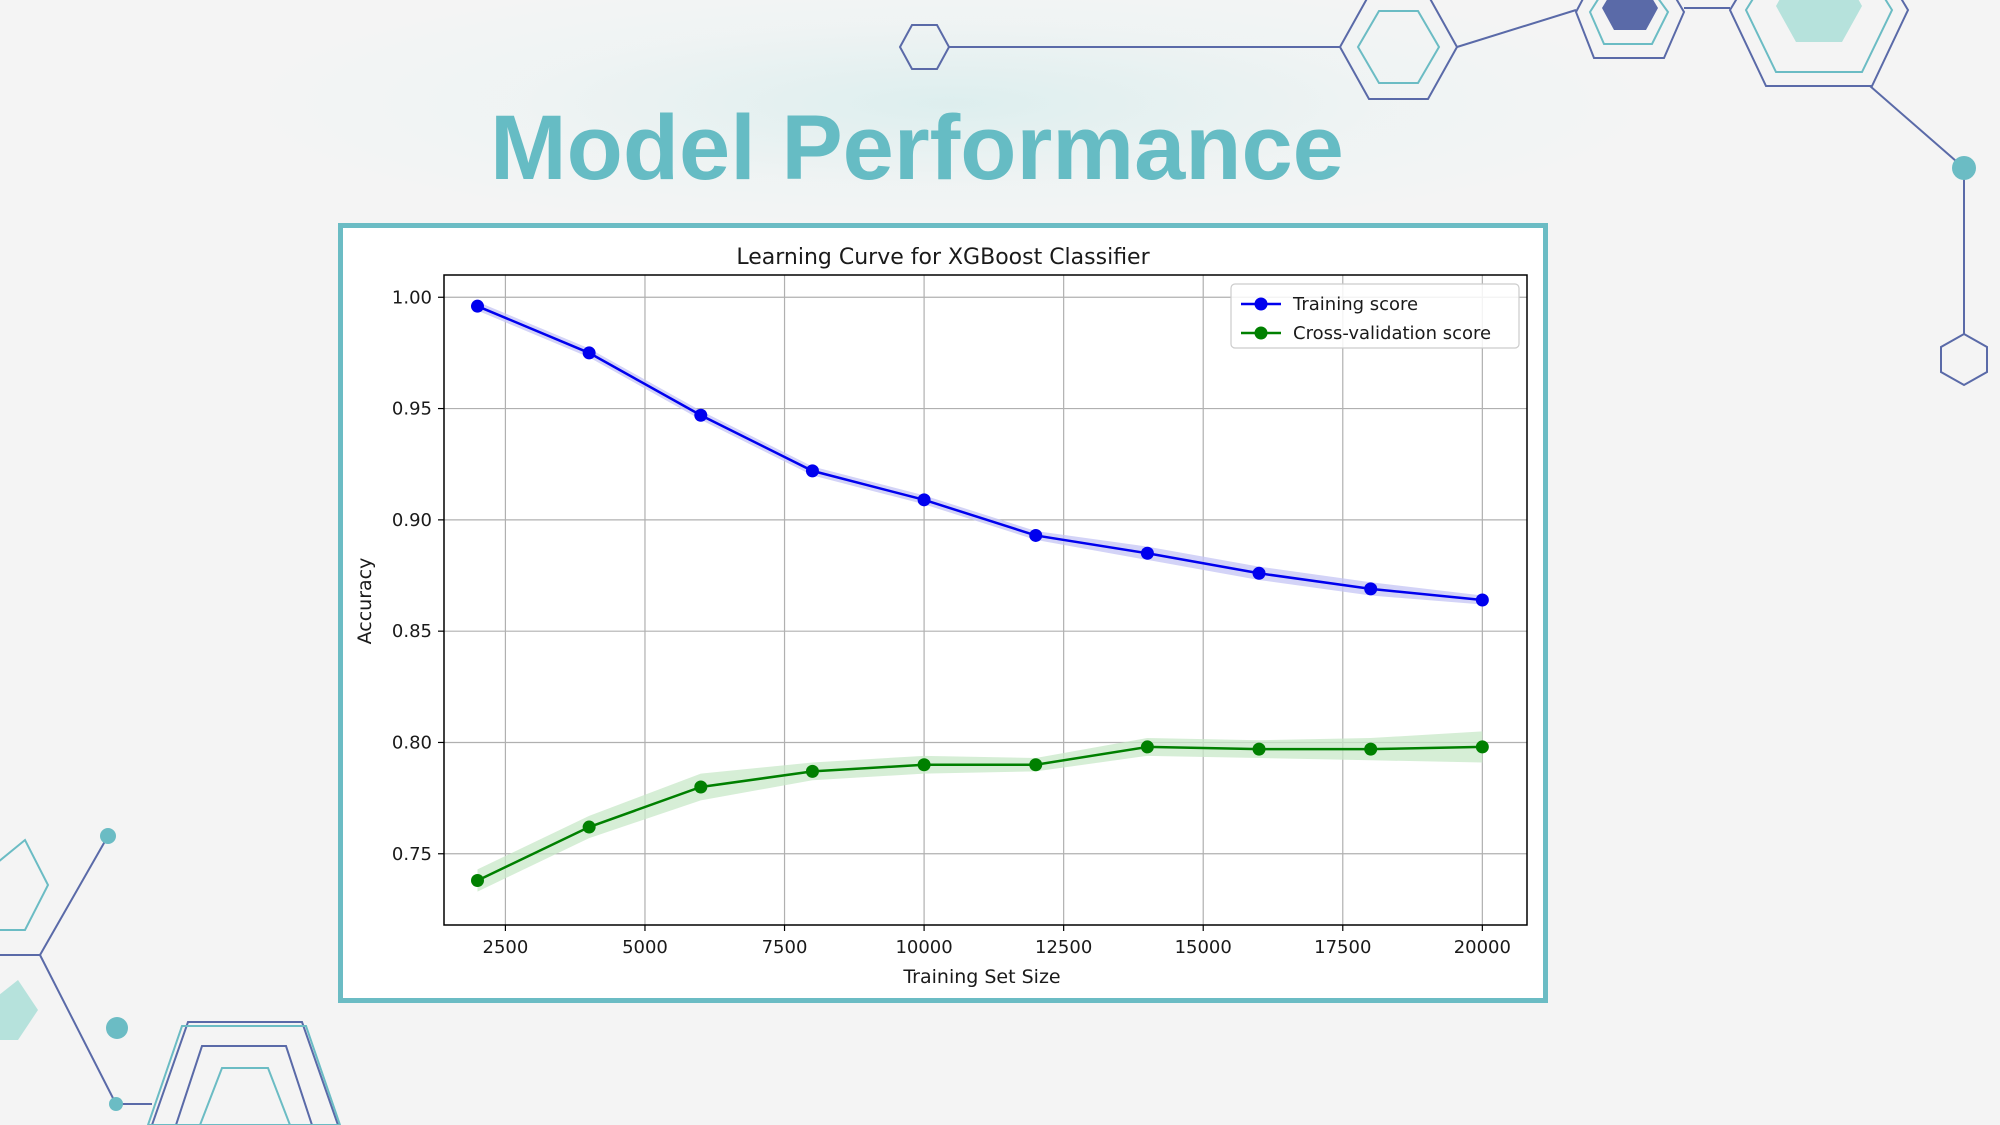 Image resolution: width=2000 pixels, height=1125 pixels. What do you see at coordinates (418, 576) in the screenshot?
I see `y-axis-ticks: 0.75 0.80 0.85 0.90 0.95 1.00` at bounding box center [418, 576].